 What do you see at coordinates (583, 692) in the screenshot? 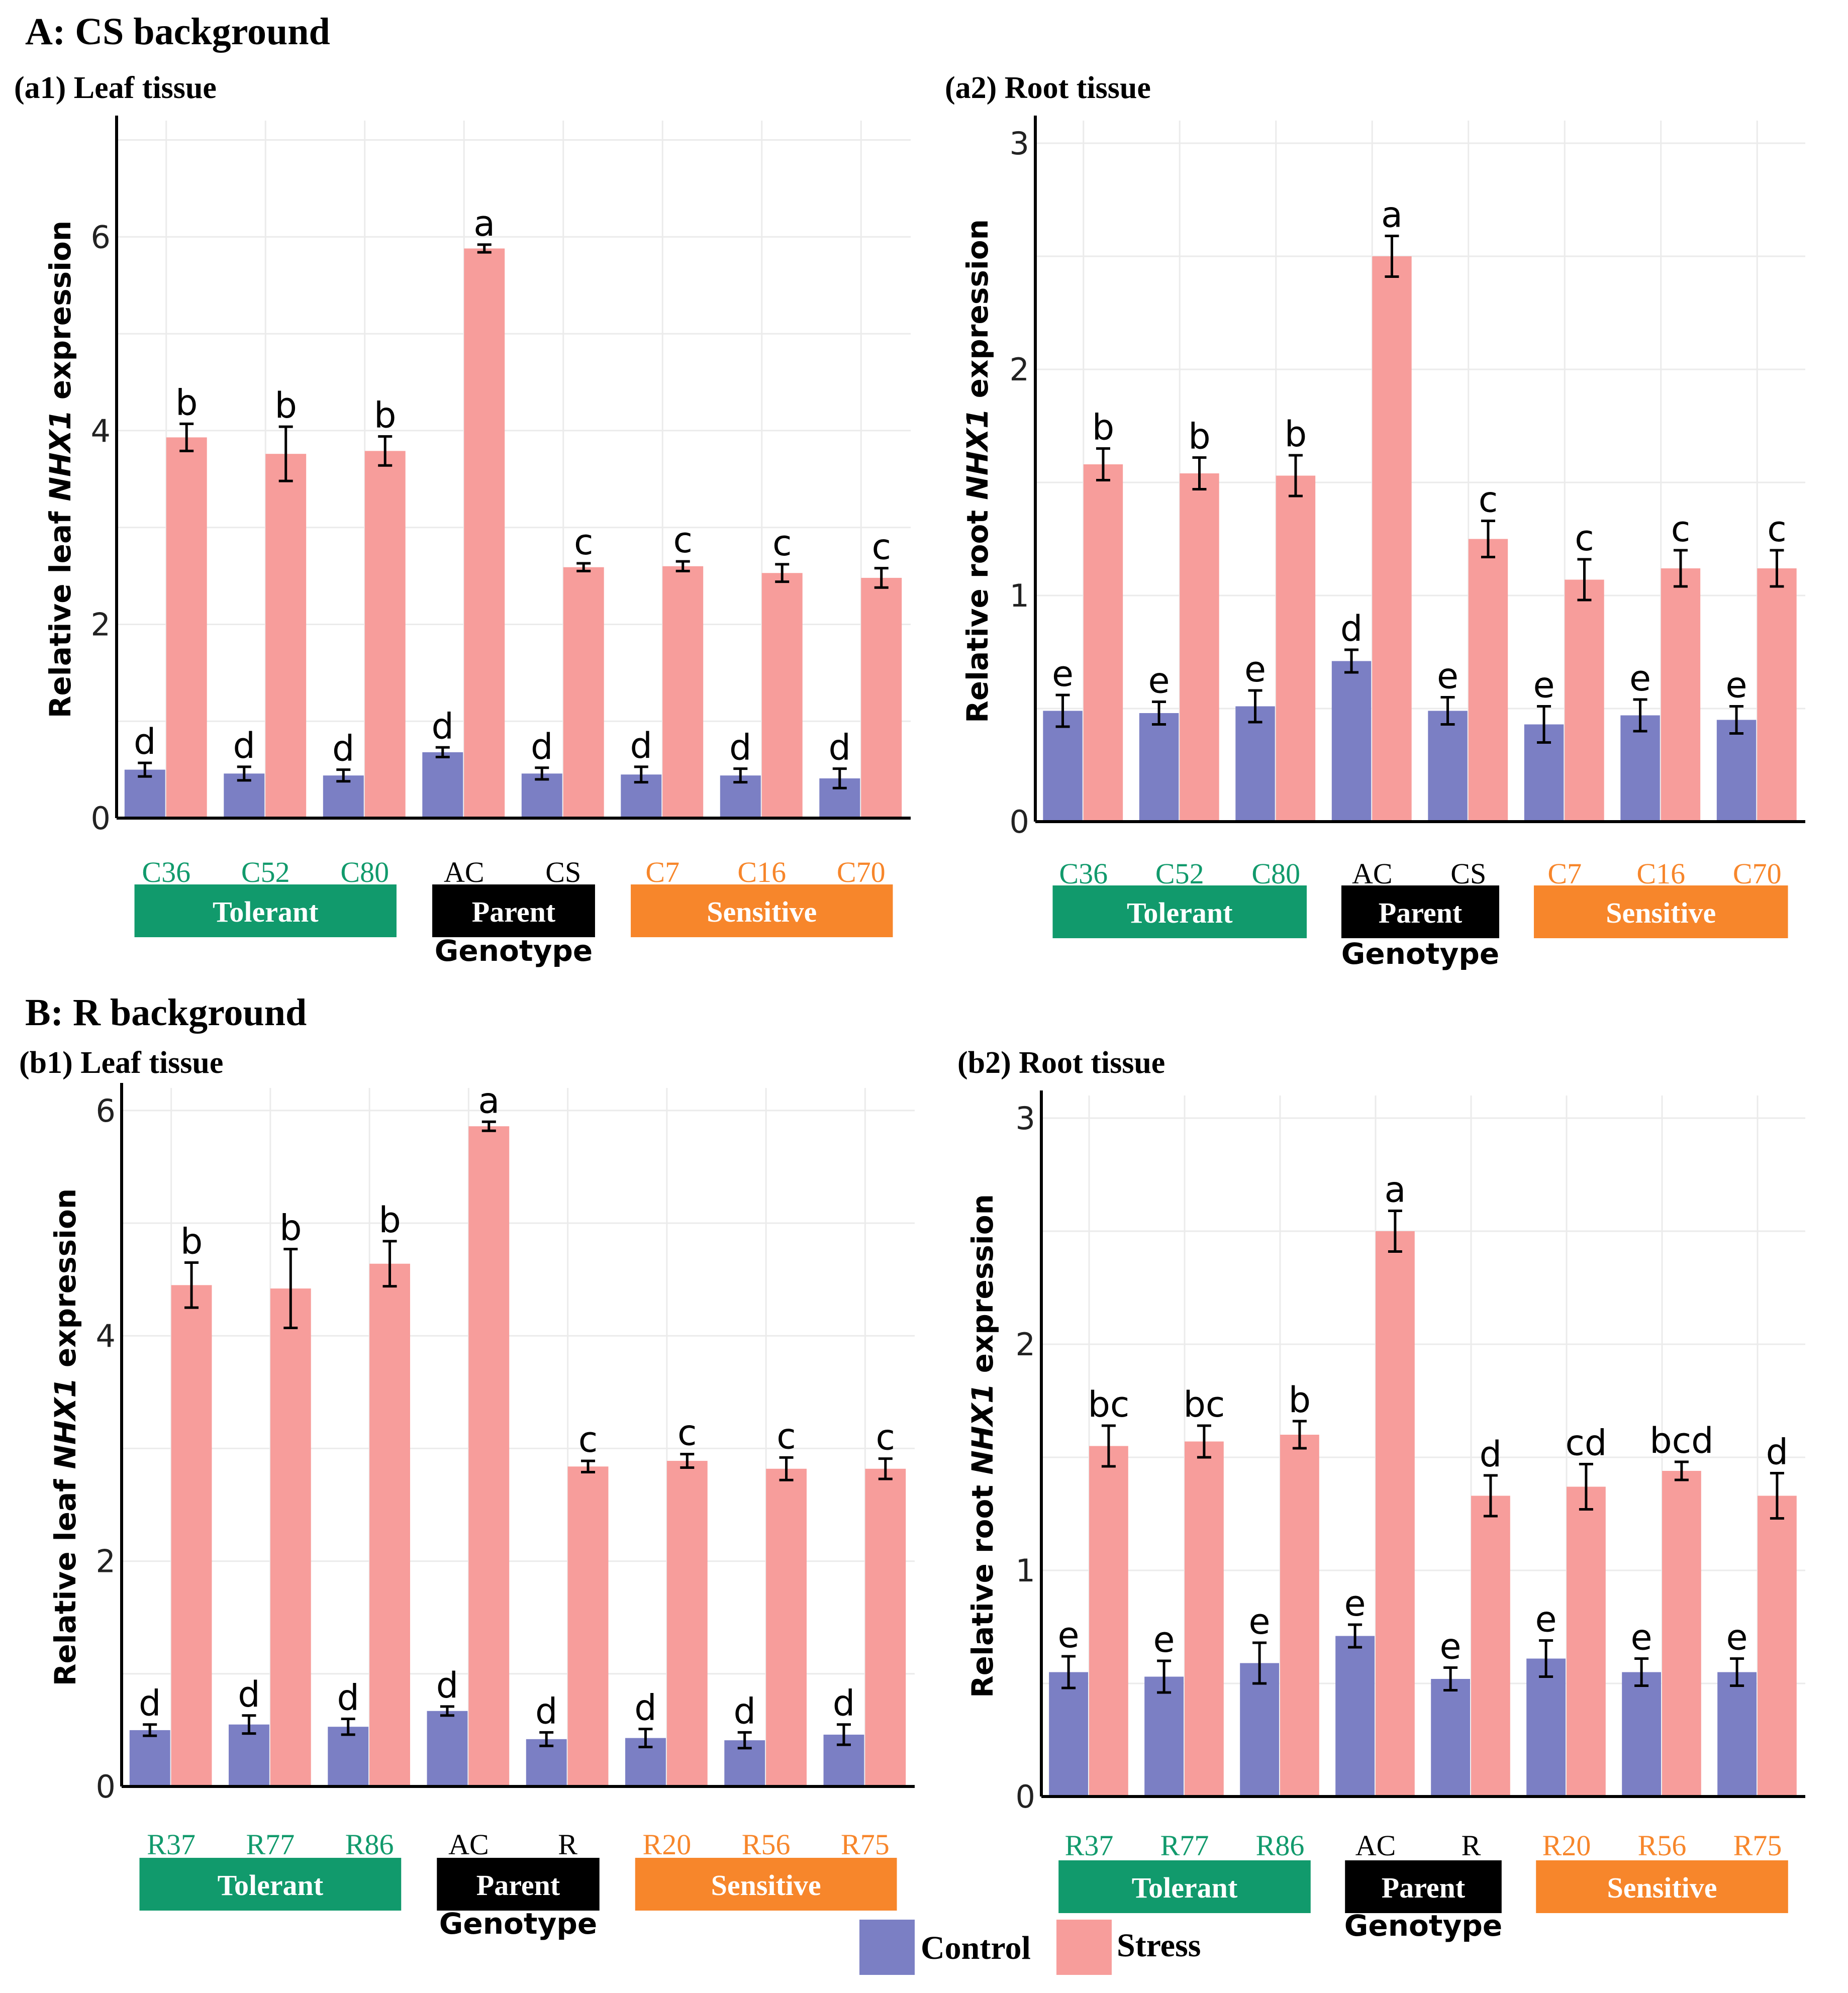
I see `bar-stress-CS` at bounding box center [583, 692].